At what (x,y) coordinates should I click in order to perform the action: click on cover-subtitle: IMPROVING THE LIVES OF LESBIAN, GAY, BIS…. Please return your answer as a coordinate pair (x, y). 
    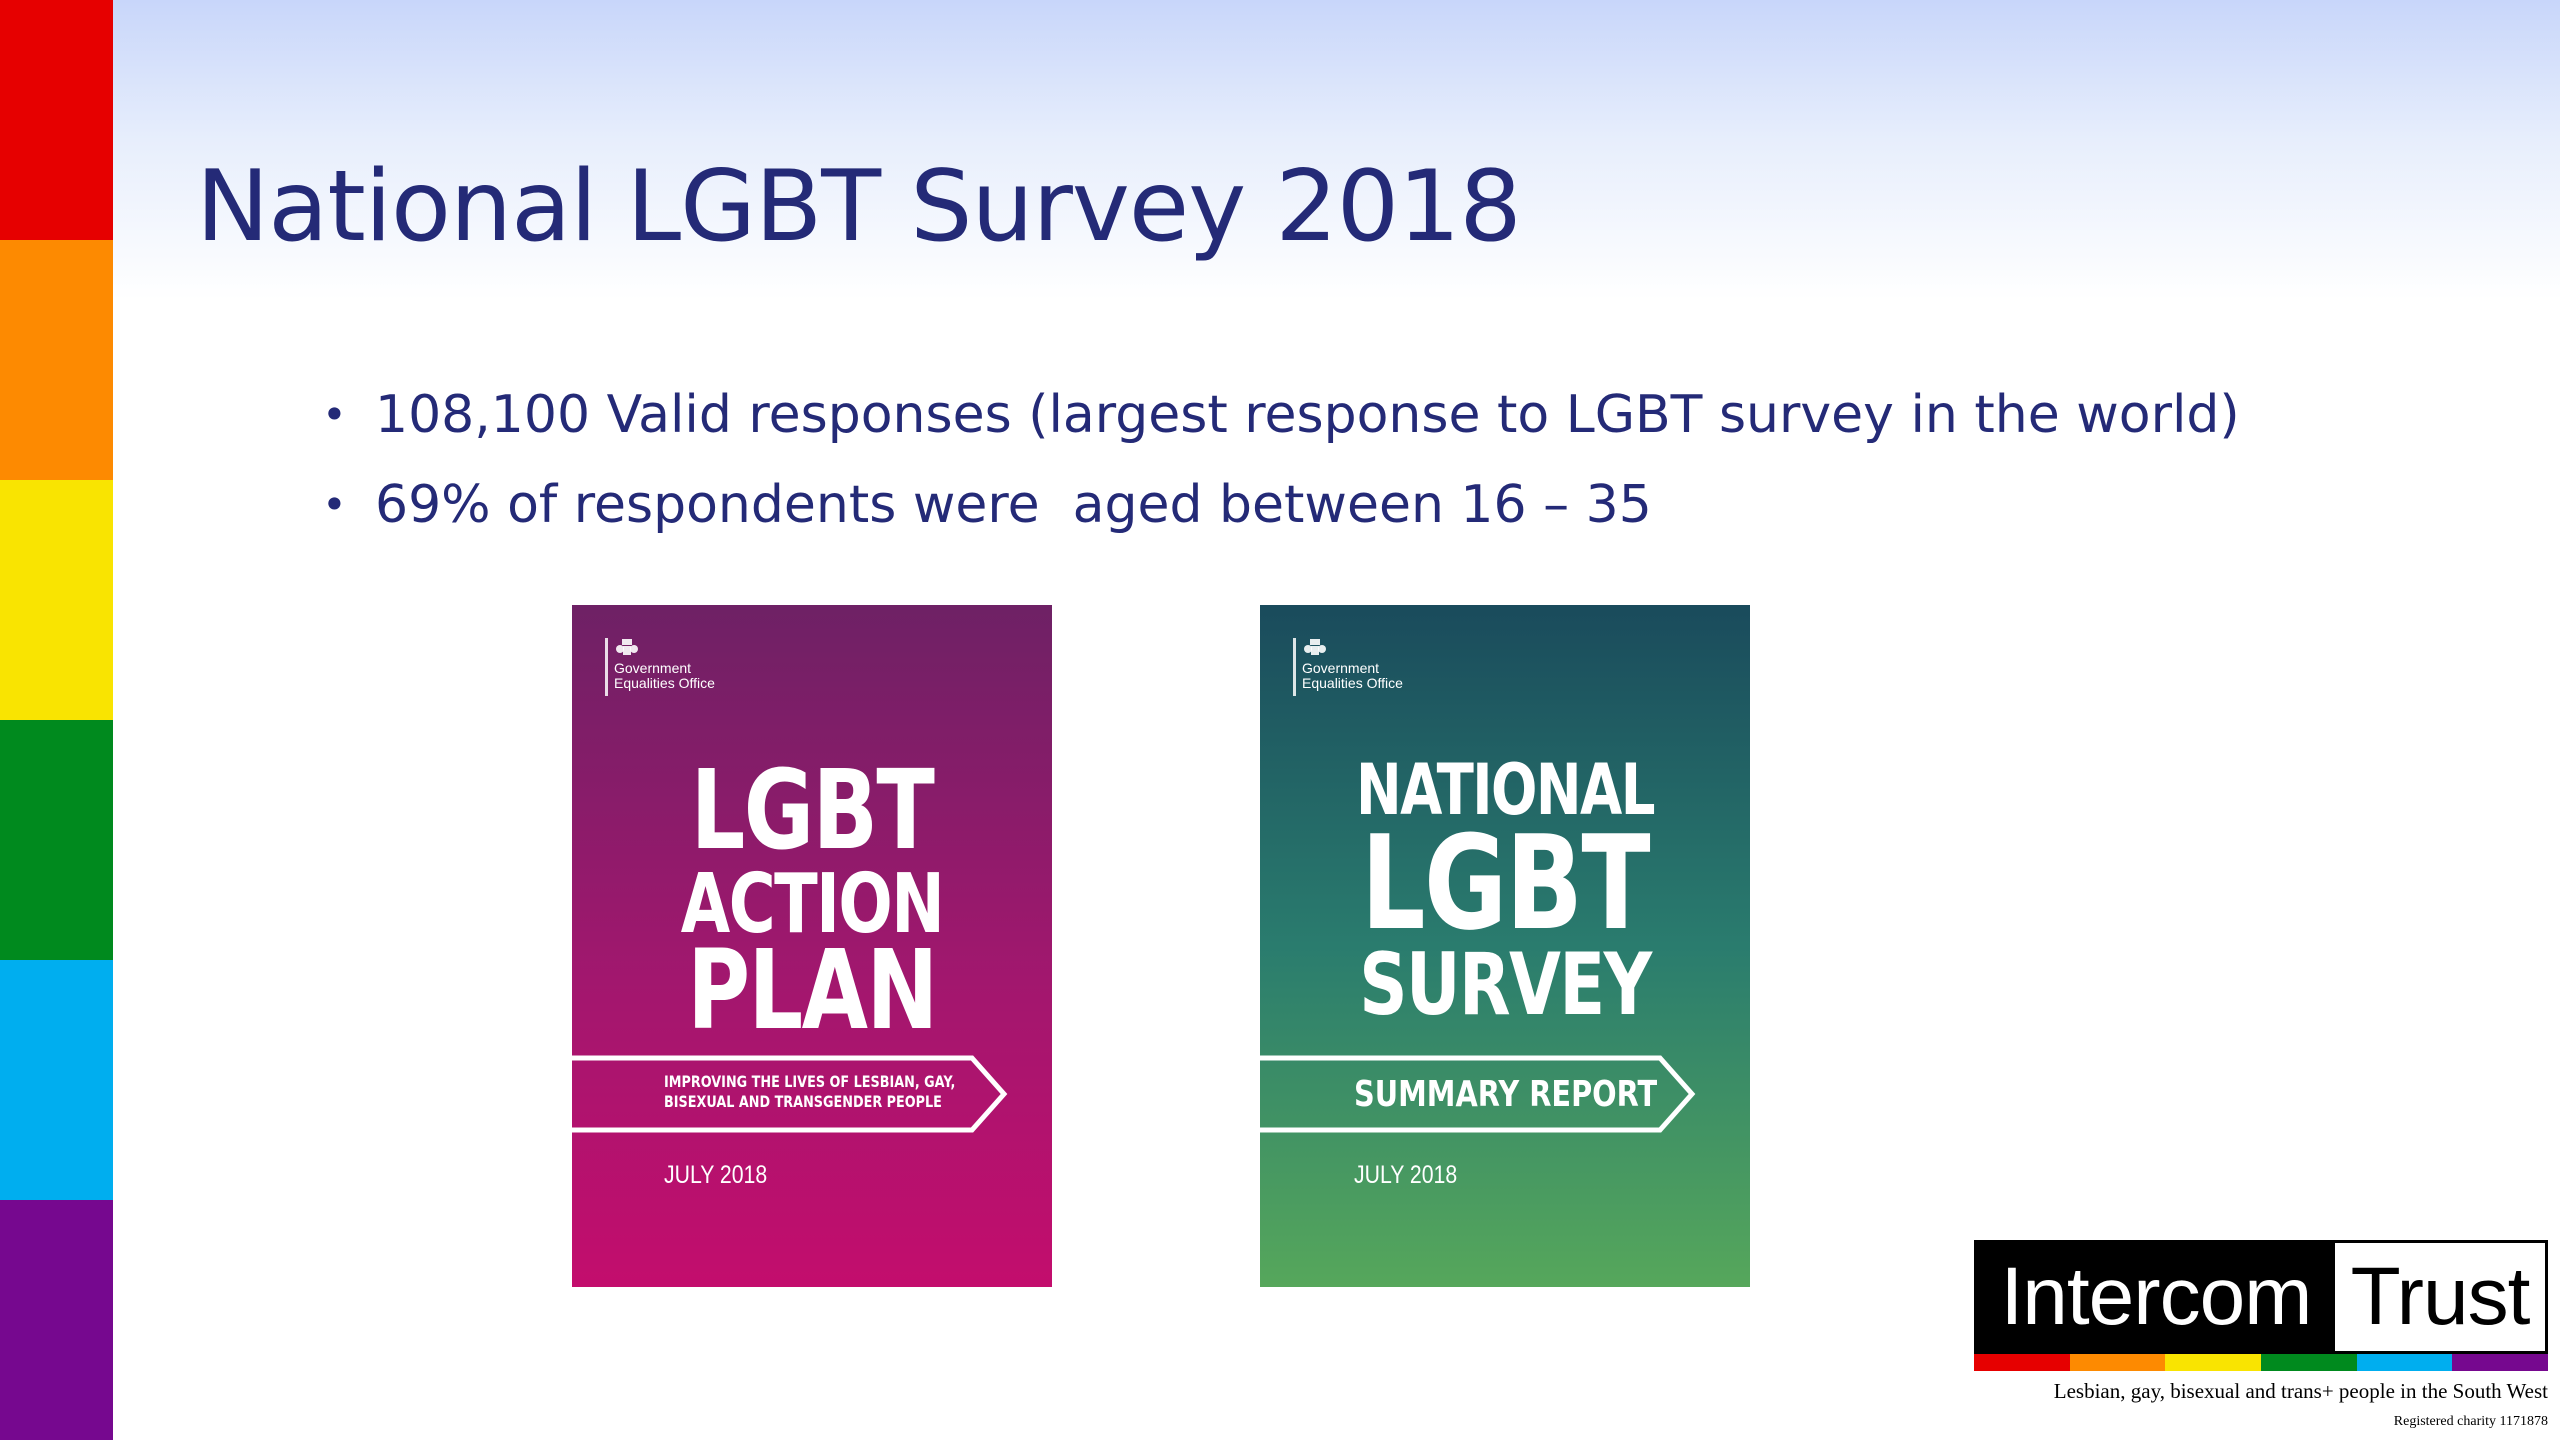
    Looking at the image, I should click on (810, 1091).